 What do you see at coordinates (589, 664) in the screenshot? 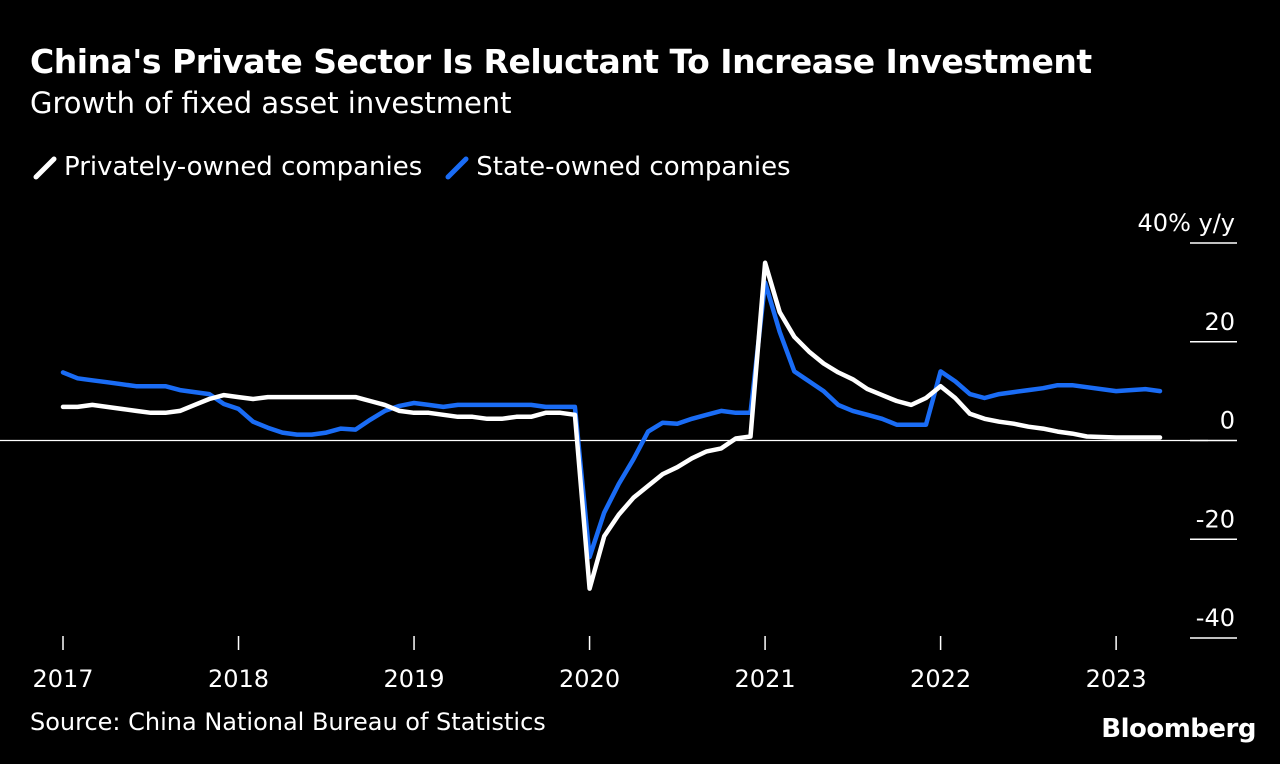
I see `x-axis: 2017 2018 2019 2020 2021 2022 2023` at bounding box center [589, 664].